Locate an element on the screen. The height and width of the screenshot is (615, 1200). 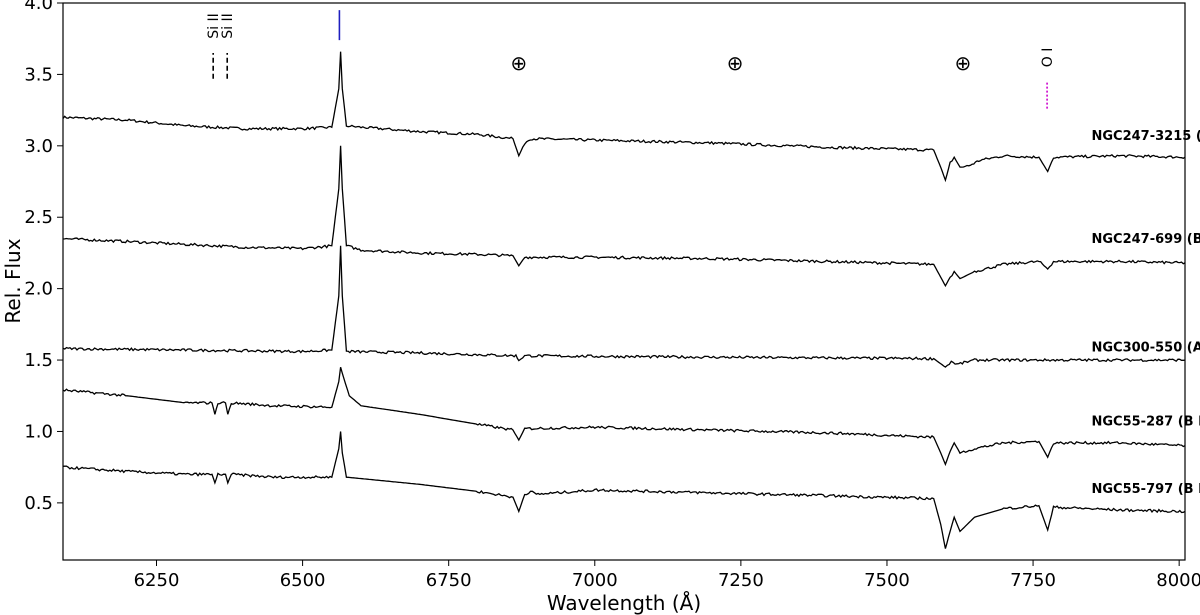
y-tick-label-8: 4.0 is located at coordinates (38, 7).